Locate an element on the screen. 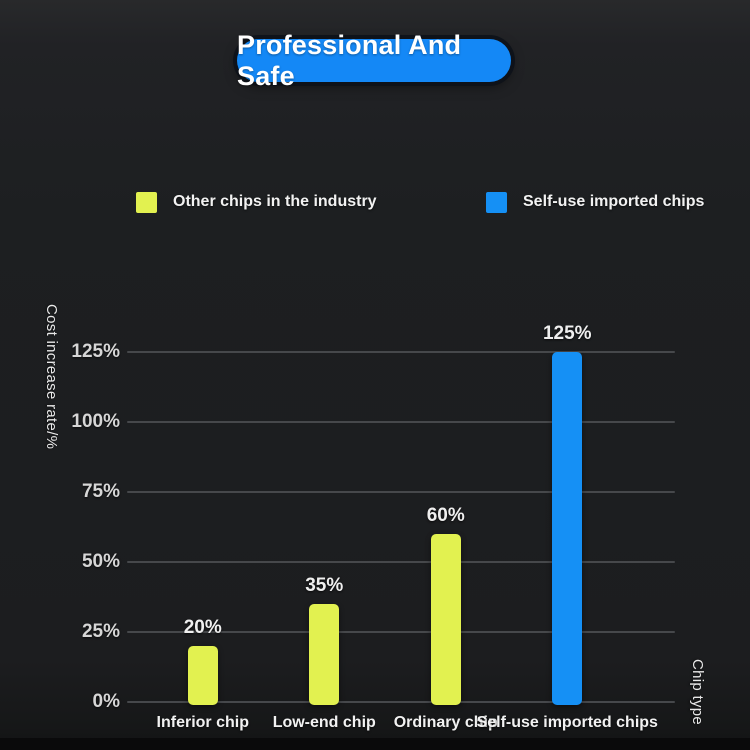 This screenshot has width=750, height=750. y-tick-label: 100% is located at coordinates (95, 421).